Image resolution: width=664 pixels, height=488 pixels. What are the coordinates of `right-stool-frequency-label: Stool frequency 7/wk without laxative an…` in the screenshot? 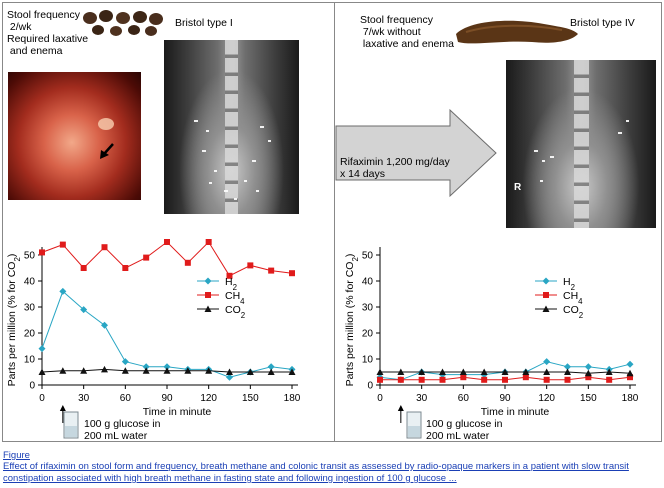 It's located at (407, 32).